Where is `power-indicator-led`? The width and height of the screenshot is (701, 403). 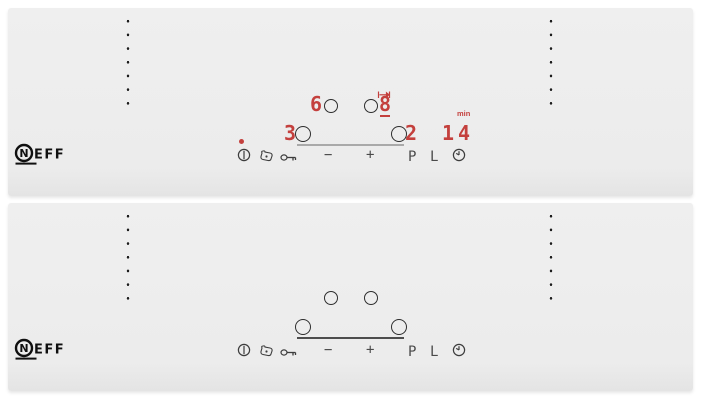
power-indicator-led is located at coordinates (241, 141).